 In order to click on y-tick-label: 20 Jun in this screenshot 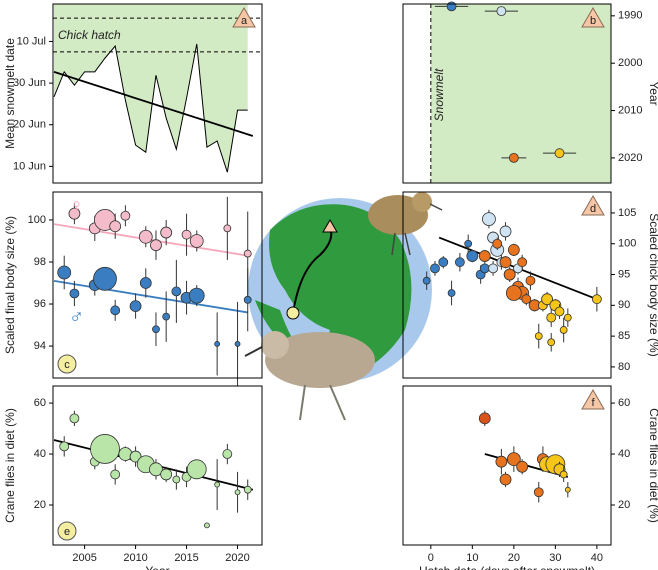, I will do `click(29, 125)`.